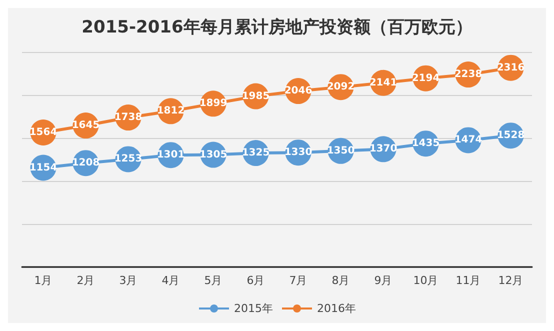 The height and width of the screenshot is (331, 554). Describe the element at coordinates (340, 150) in the screenshot. I see `data-label: 1350` at that location.